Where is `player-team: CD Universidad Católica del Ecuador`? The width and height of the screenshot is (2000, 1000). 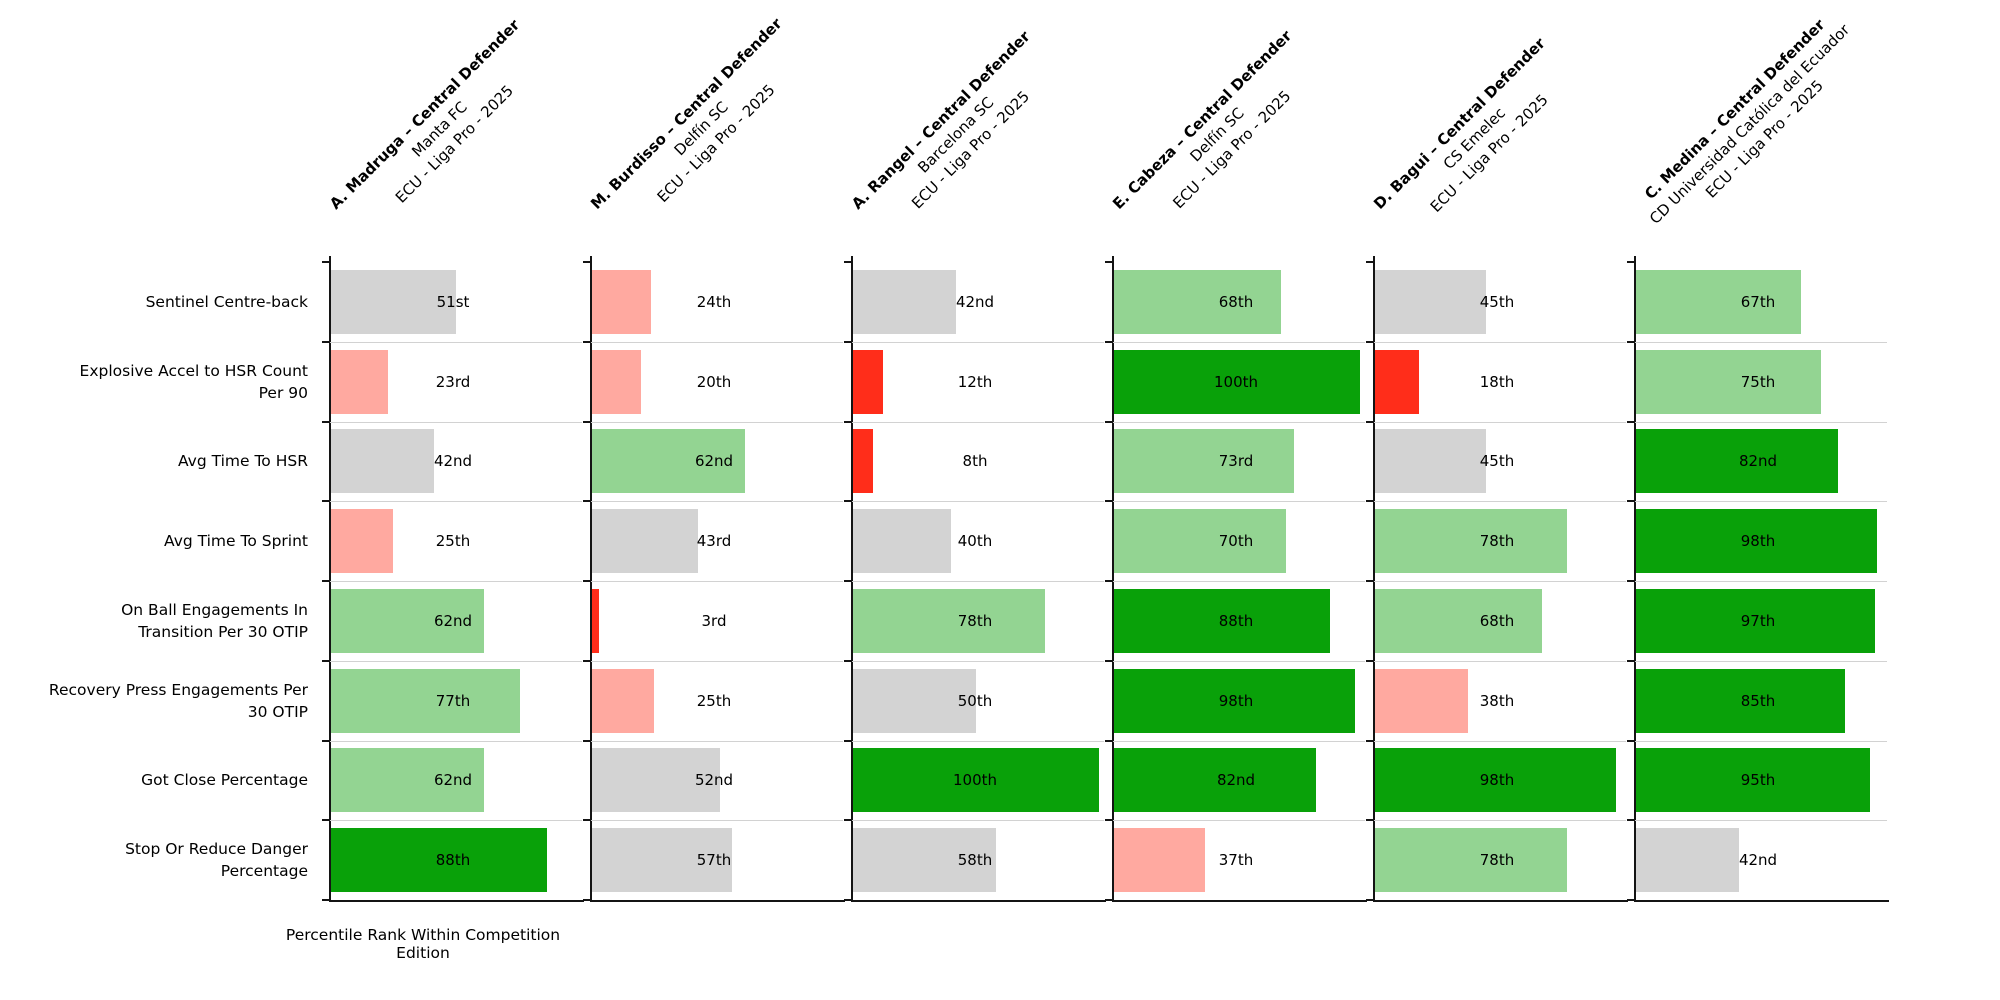
player-team: CD Universidad Católica del Ecuador is located at coordinates (1750, 124).